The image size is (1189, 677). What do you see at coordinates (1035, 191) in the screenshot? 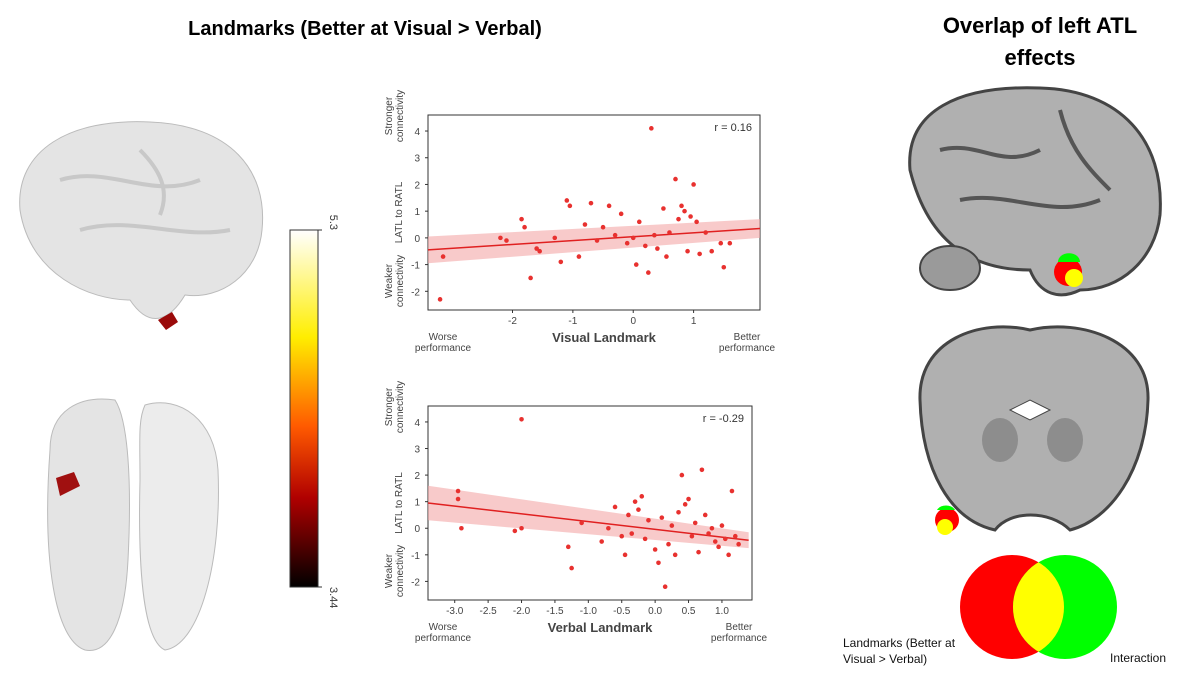
I see `brain-sagittal` at bounding box center [1035, 191].